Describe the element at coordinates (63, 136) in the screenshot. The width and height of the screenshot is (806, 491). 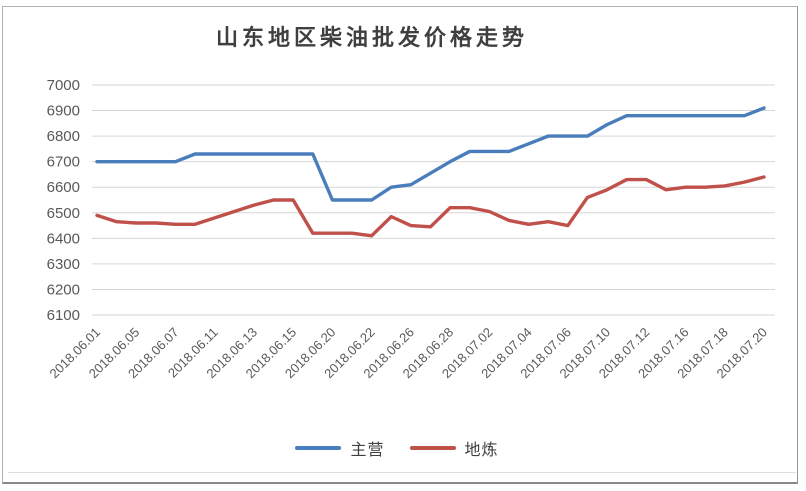
I see `y-tick-label: 6800` at that location.